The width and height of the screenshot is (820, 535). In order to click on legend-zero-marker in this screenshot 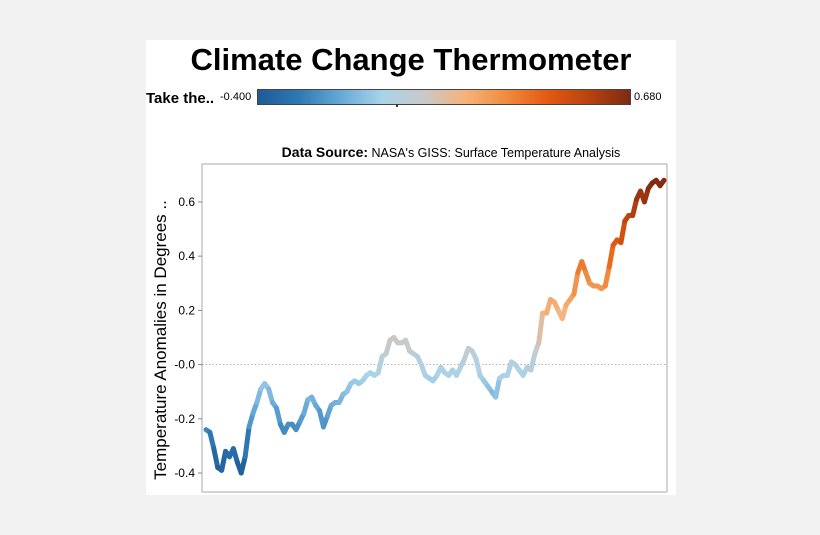, I will do `click(397, 105)`.